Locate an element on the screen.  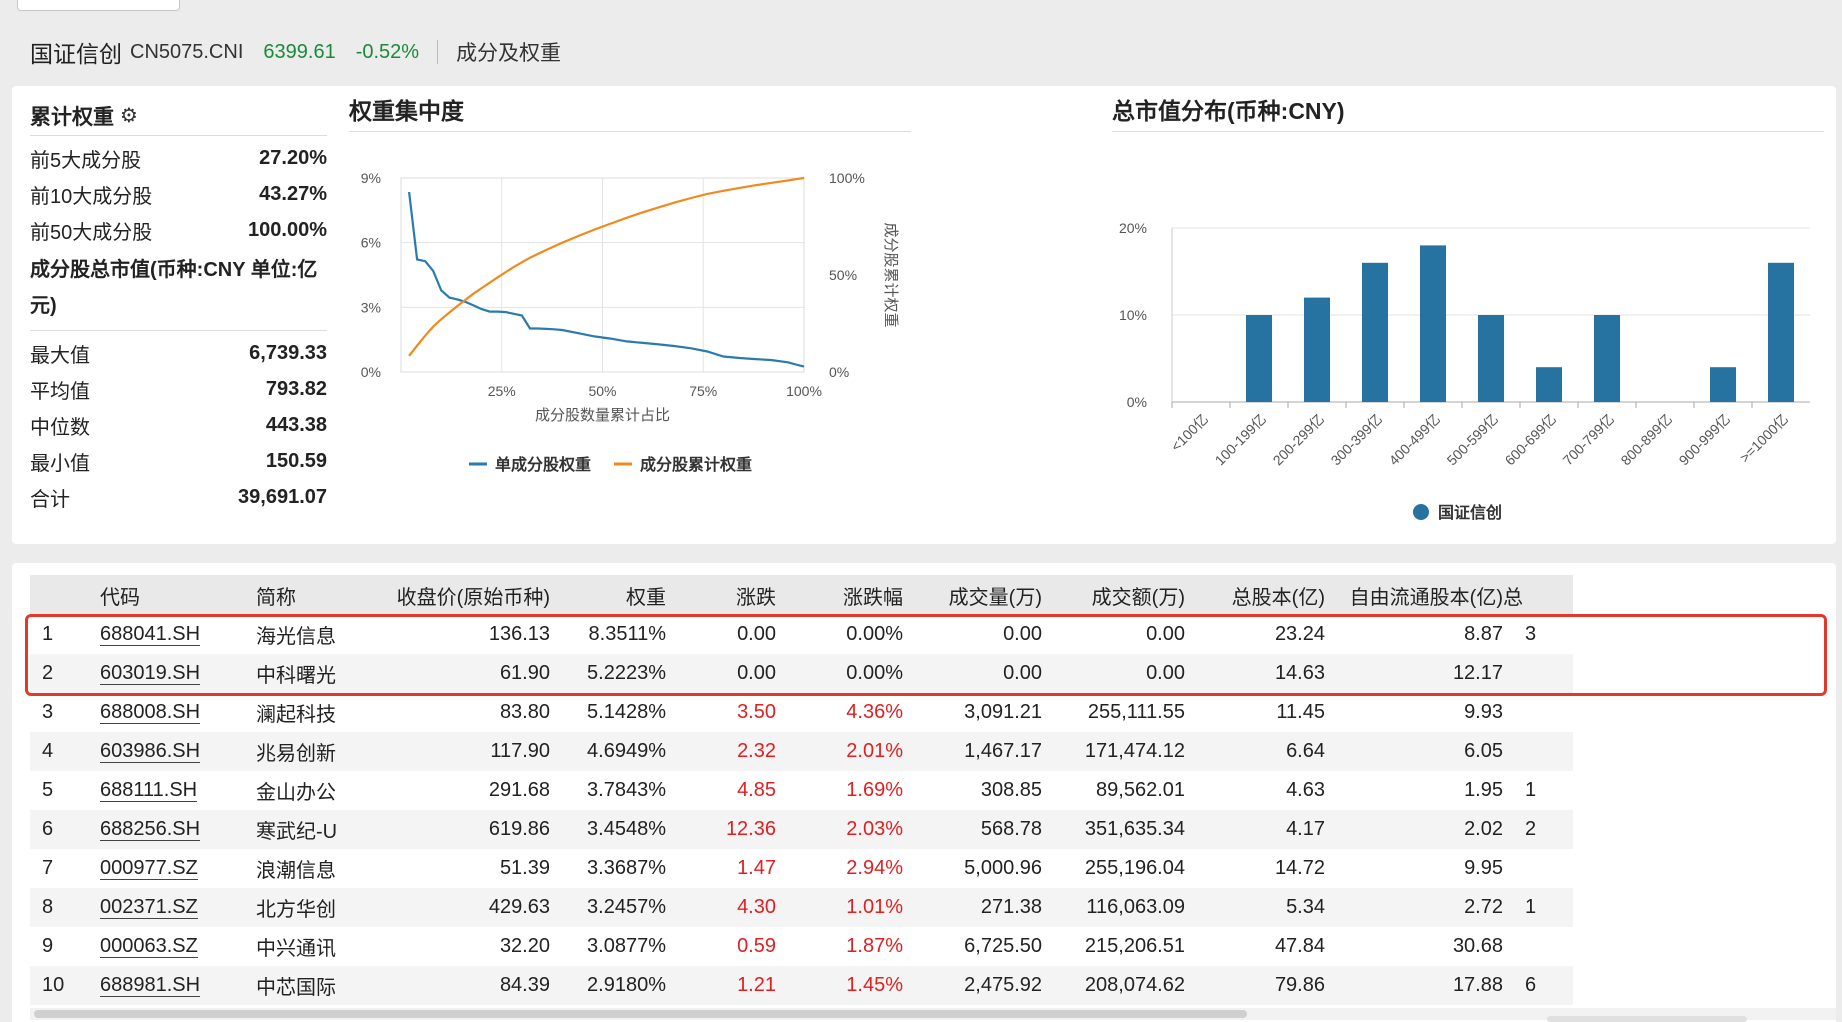
stat-label: 最小值 is located at coordinates (60, 463).